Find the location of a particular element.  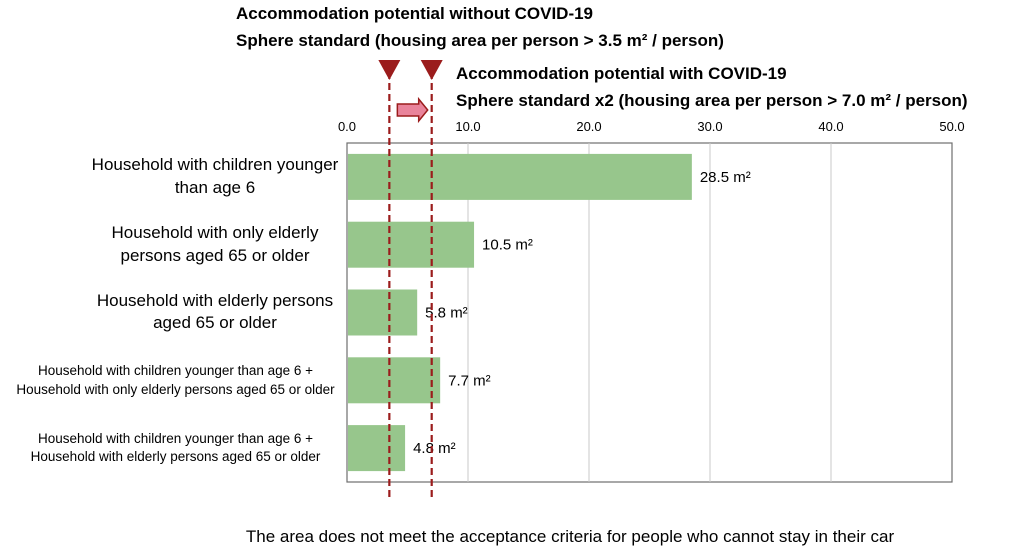

threshold-marker-without-covid is located at coordinates (389, 70).